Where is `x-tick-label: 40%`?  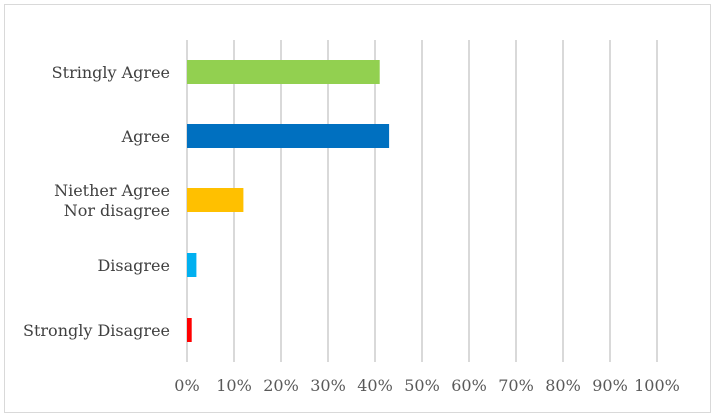
x-tick-label: 40% is located at coordinates (375, 385).